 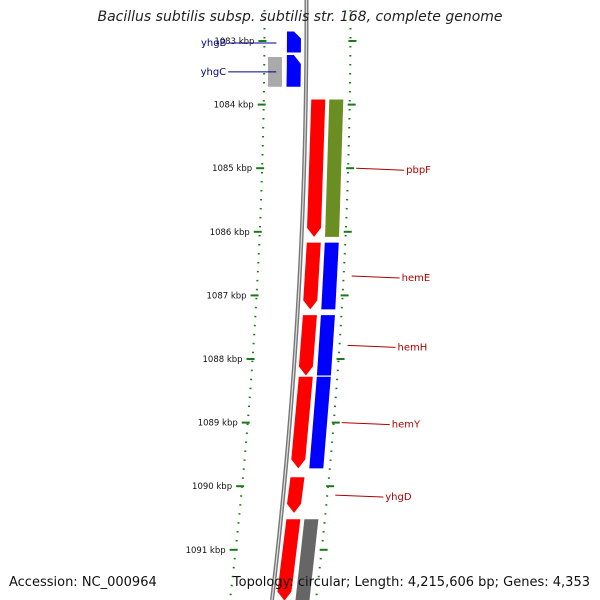 I want to click on gene-label: yhgC, so click(x=214, y=72).